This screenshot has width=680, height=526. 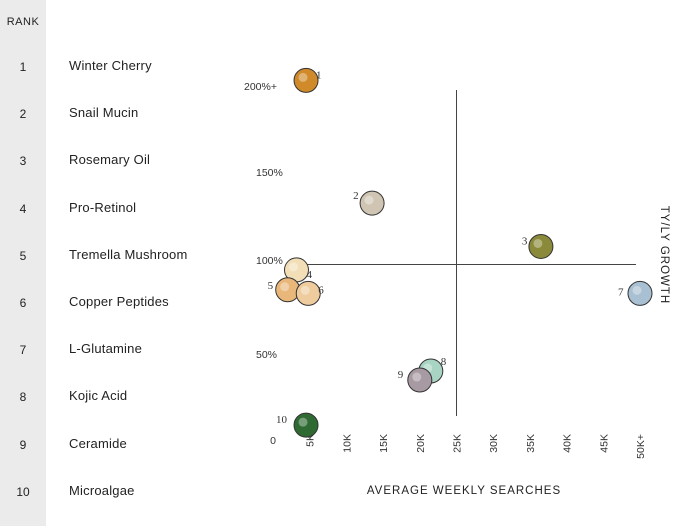 I want to click on rank-column, so click(x=23, y=263).